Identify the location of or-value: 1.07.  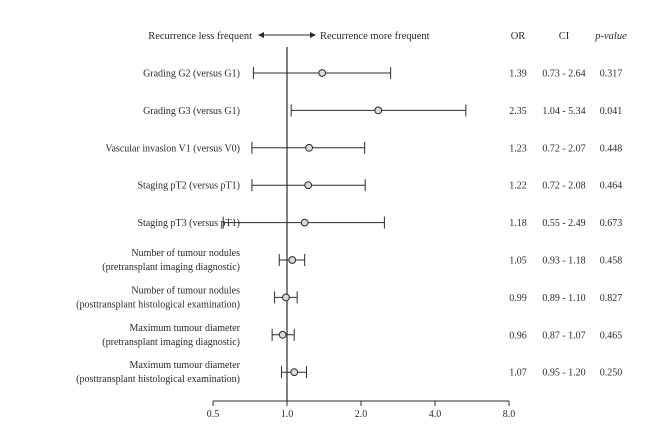
(518, 373).